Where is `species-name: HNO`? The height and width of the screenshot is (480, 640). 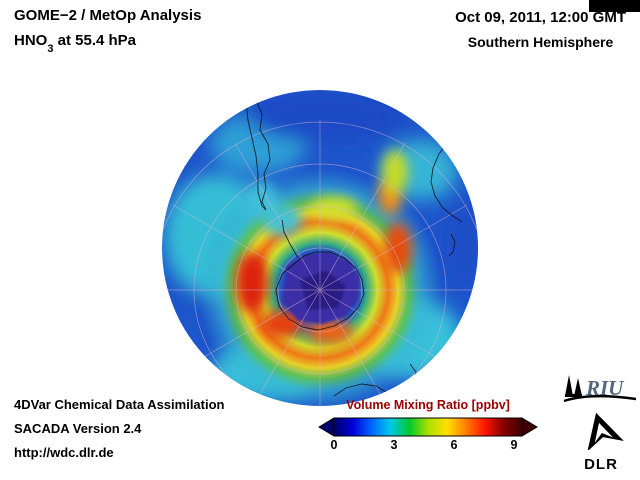
species-name: HNO is located at coordinates (31, 40).